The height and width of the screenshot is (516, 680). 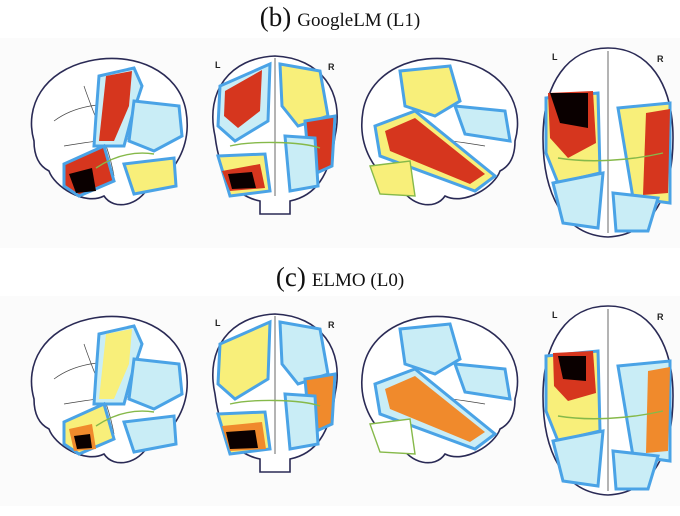 I want to click on panel-c-coronal-view, so click(x=275, y=393).